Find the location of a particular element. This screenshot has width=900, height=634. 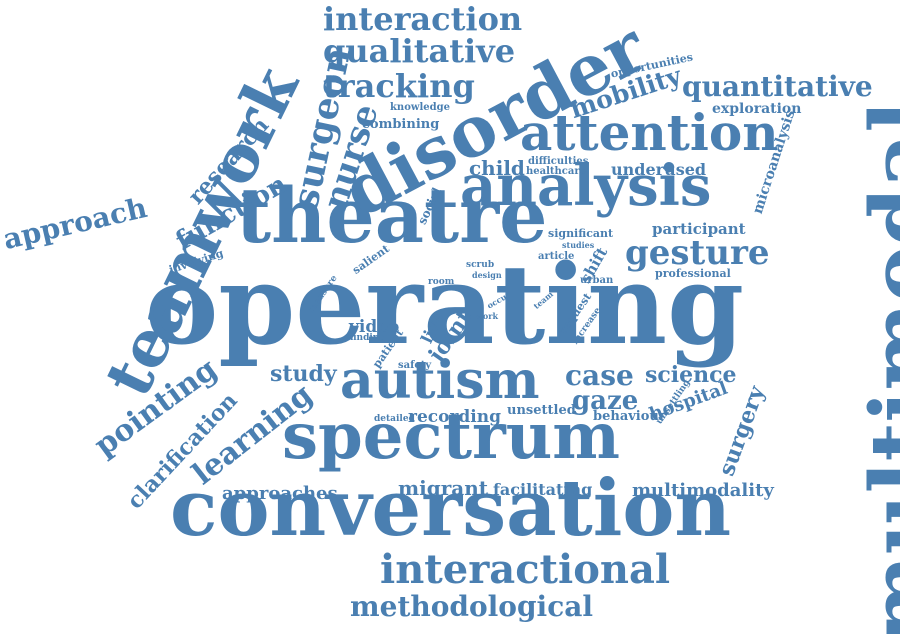

word-significant: significant is located at coordinates (581, 233).